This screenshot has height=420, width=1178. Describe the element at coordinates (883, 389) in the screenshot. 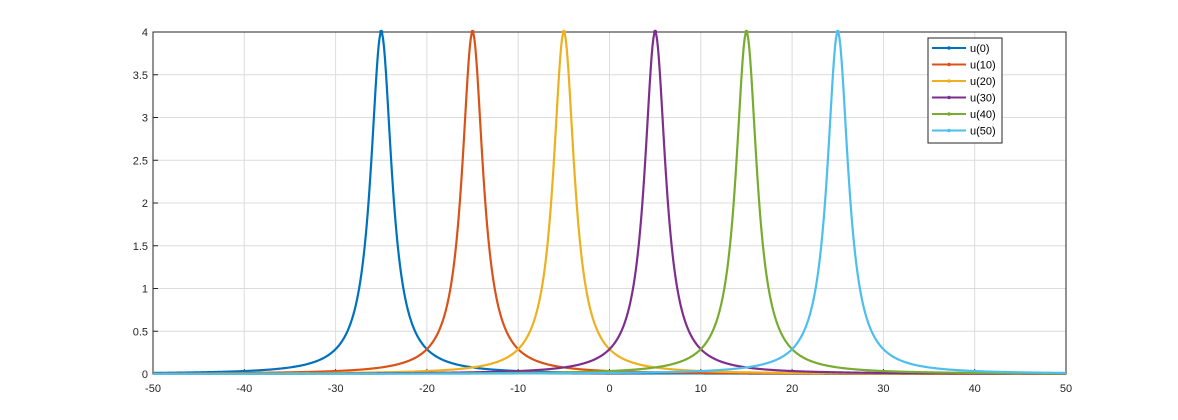

I see `x-tick-label: 30` at that location.